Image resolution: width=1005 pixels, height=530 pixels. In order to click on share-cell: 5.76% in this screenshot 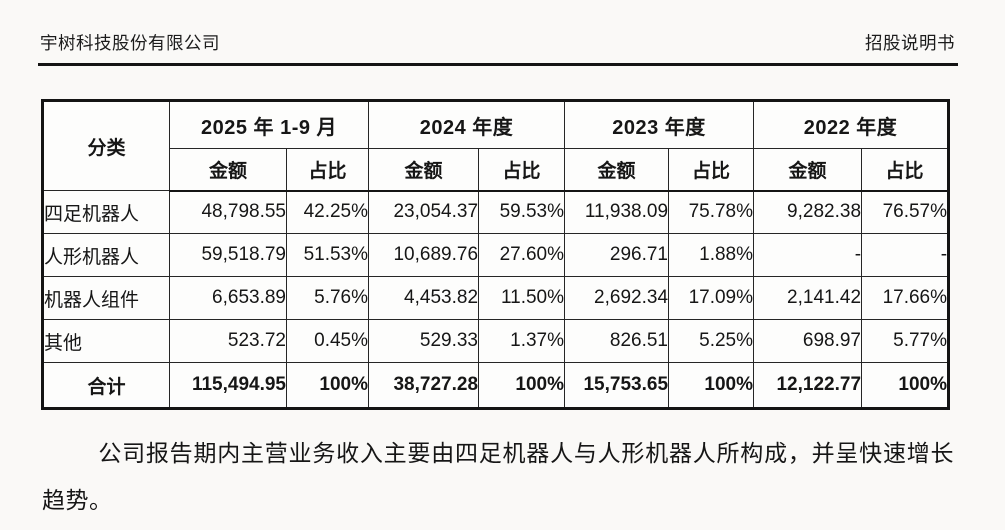, I will do `click(327, 298)`.